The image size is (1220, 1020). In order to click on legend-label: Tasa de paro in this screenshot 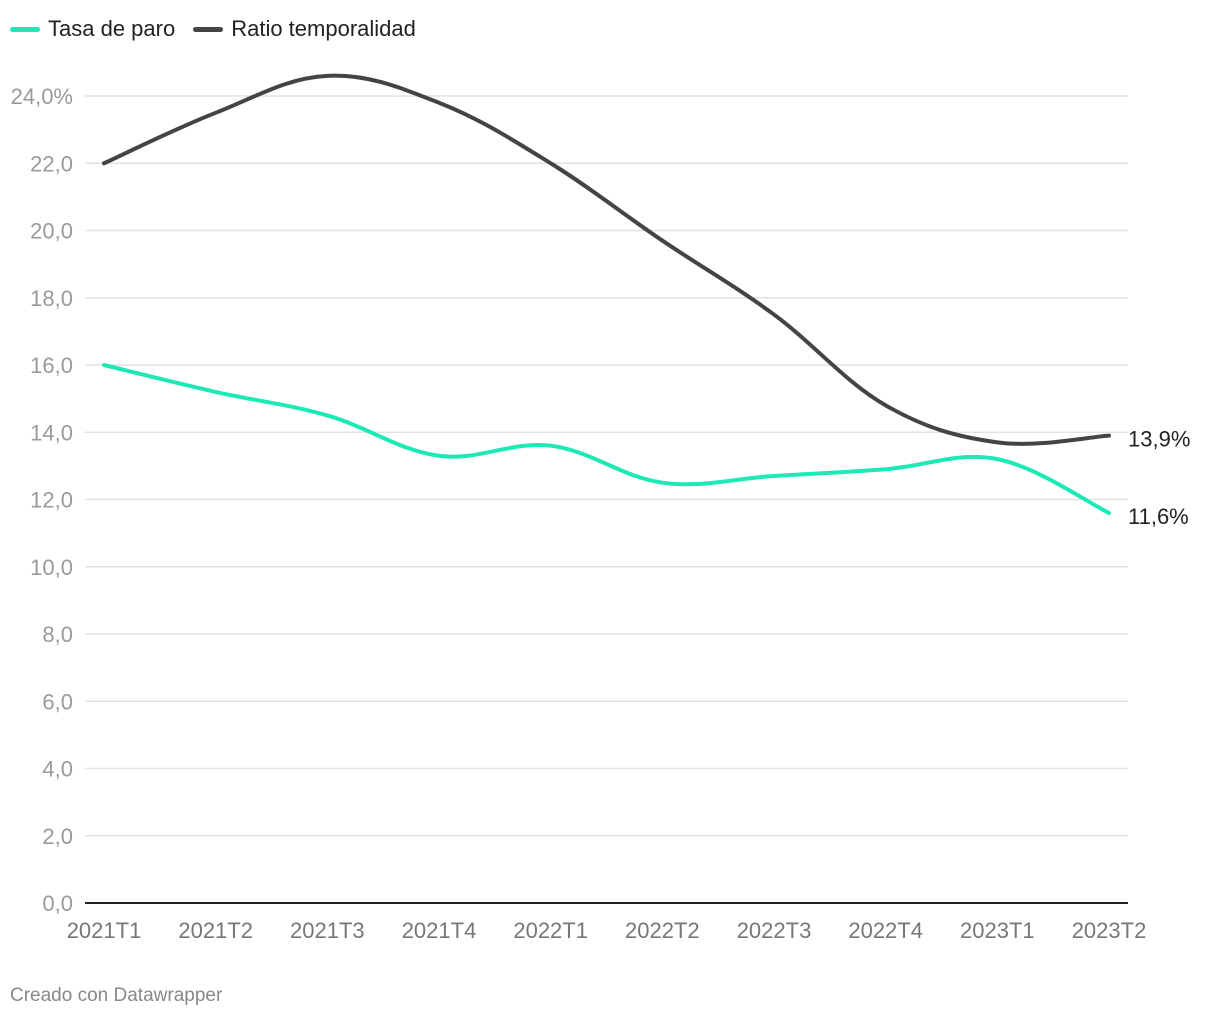, I will do `click(112, 28)`.